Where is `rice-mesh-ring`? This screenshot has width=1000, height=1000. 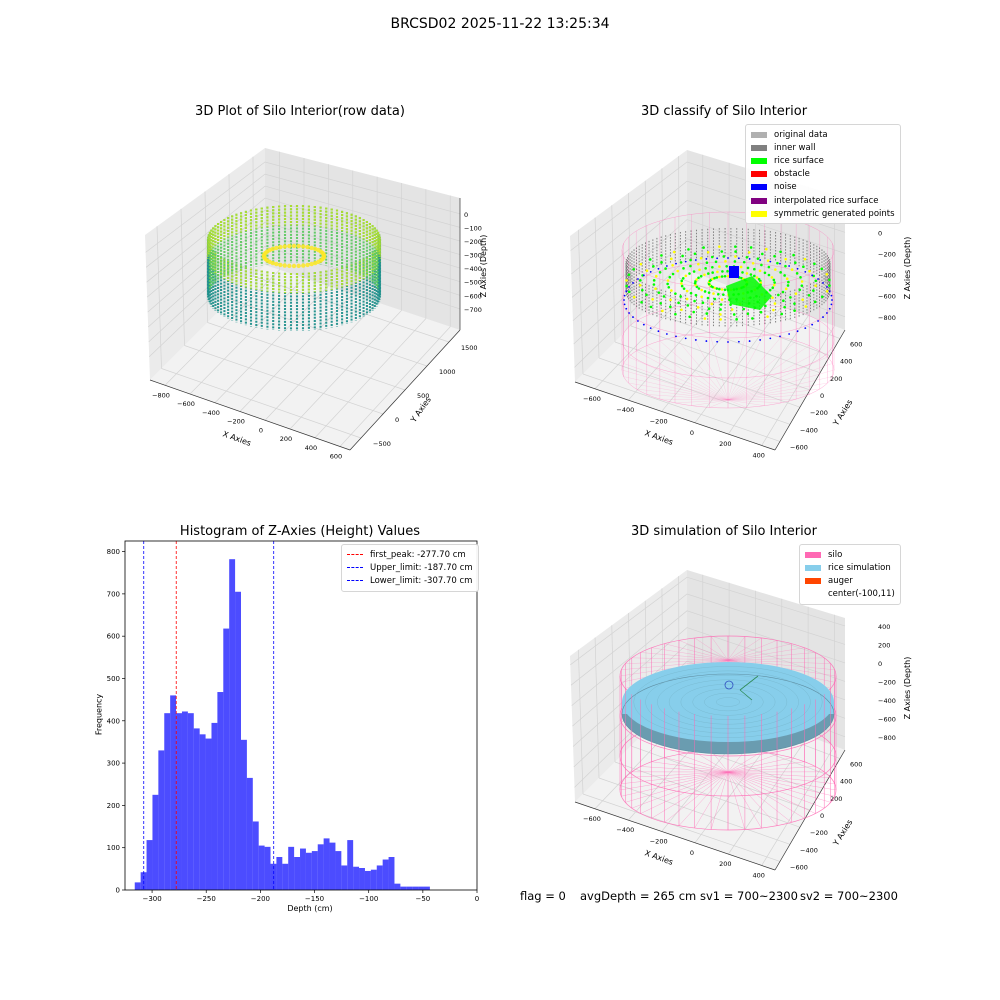
rice-mesh-ring is located at coordinates (728, 702).